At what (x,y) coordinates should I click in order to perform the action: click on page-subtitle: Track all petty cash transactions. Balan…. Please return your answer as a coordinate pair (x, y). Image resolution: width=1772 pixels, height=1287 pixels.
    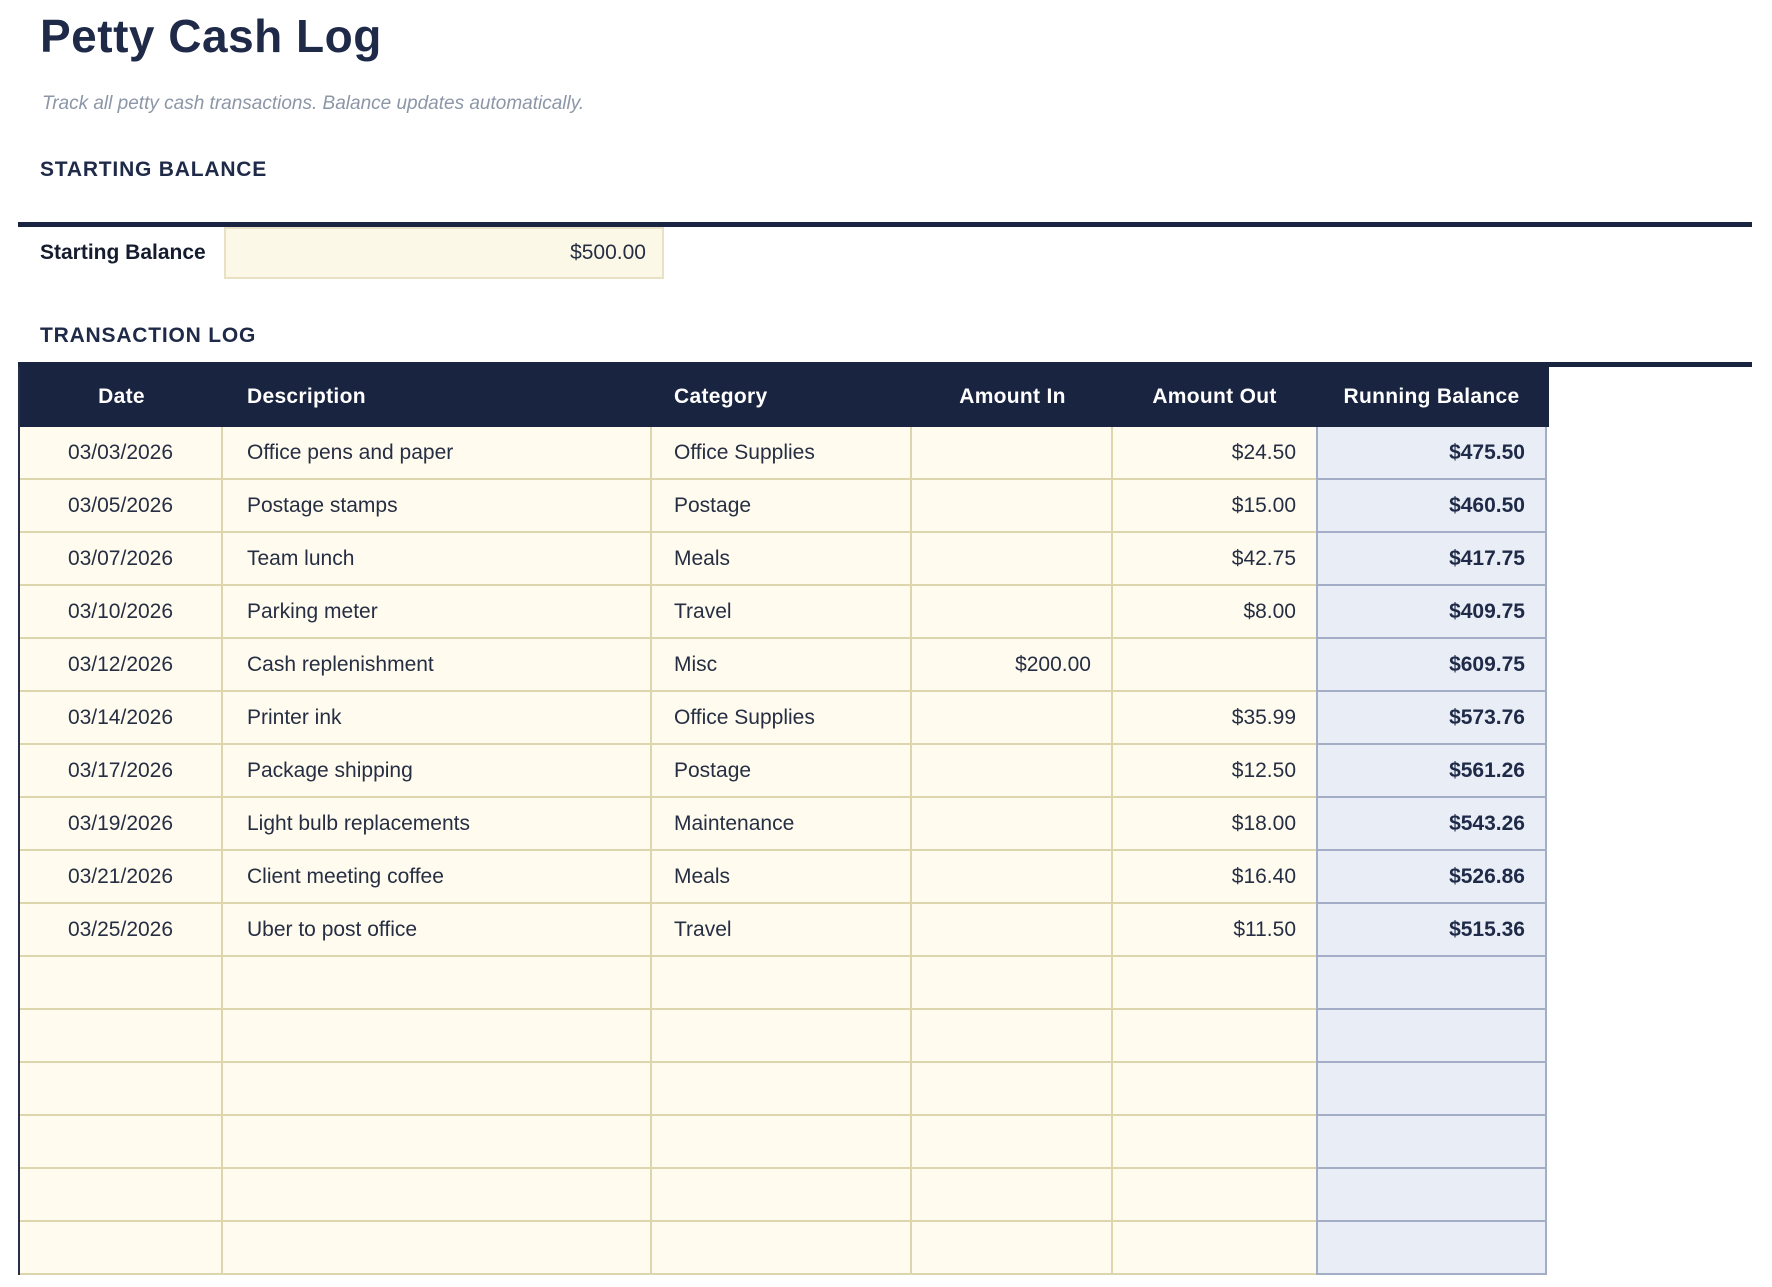
    Looking at the image, I should click on (313, 103).